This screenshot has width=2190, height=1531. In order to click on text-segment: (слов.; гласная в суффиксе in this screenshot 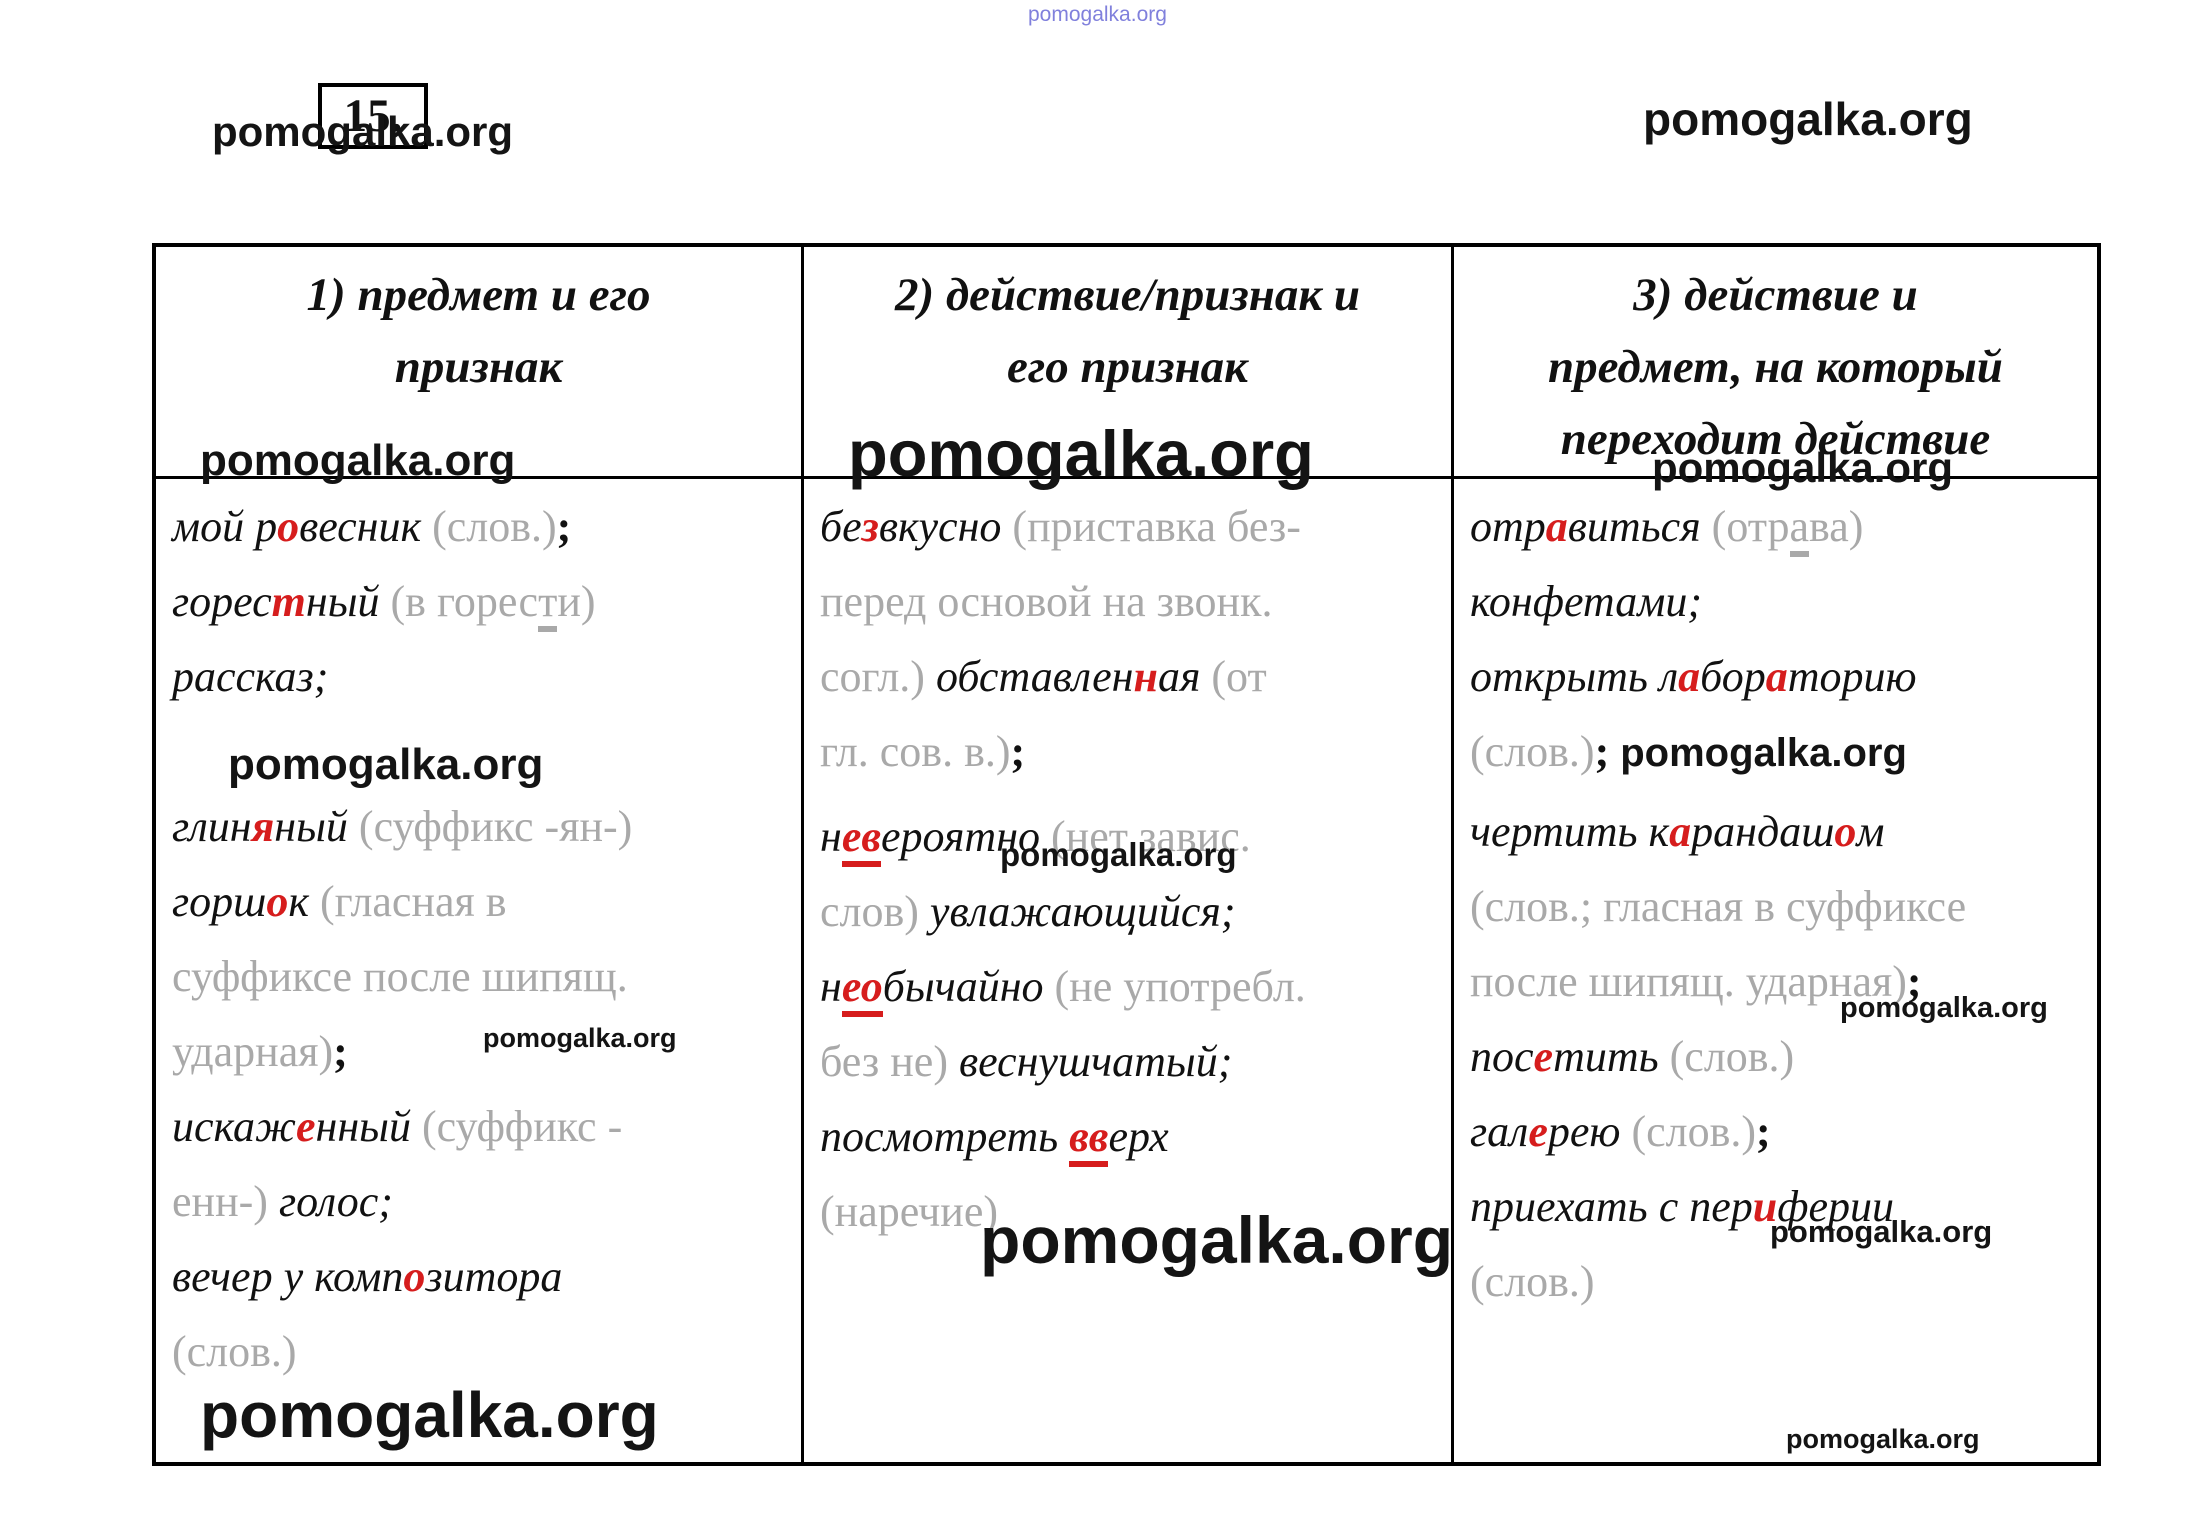, I will do `click(1718, 906)`.